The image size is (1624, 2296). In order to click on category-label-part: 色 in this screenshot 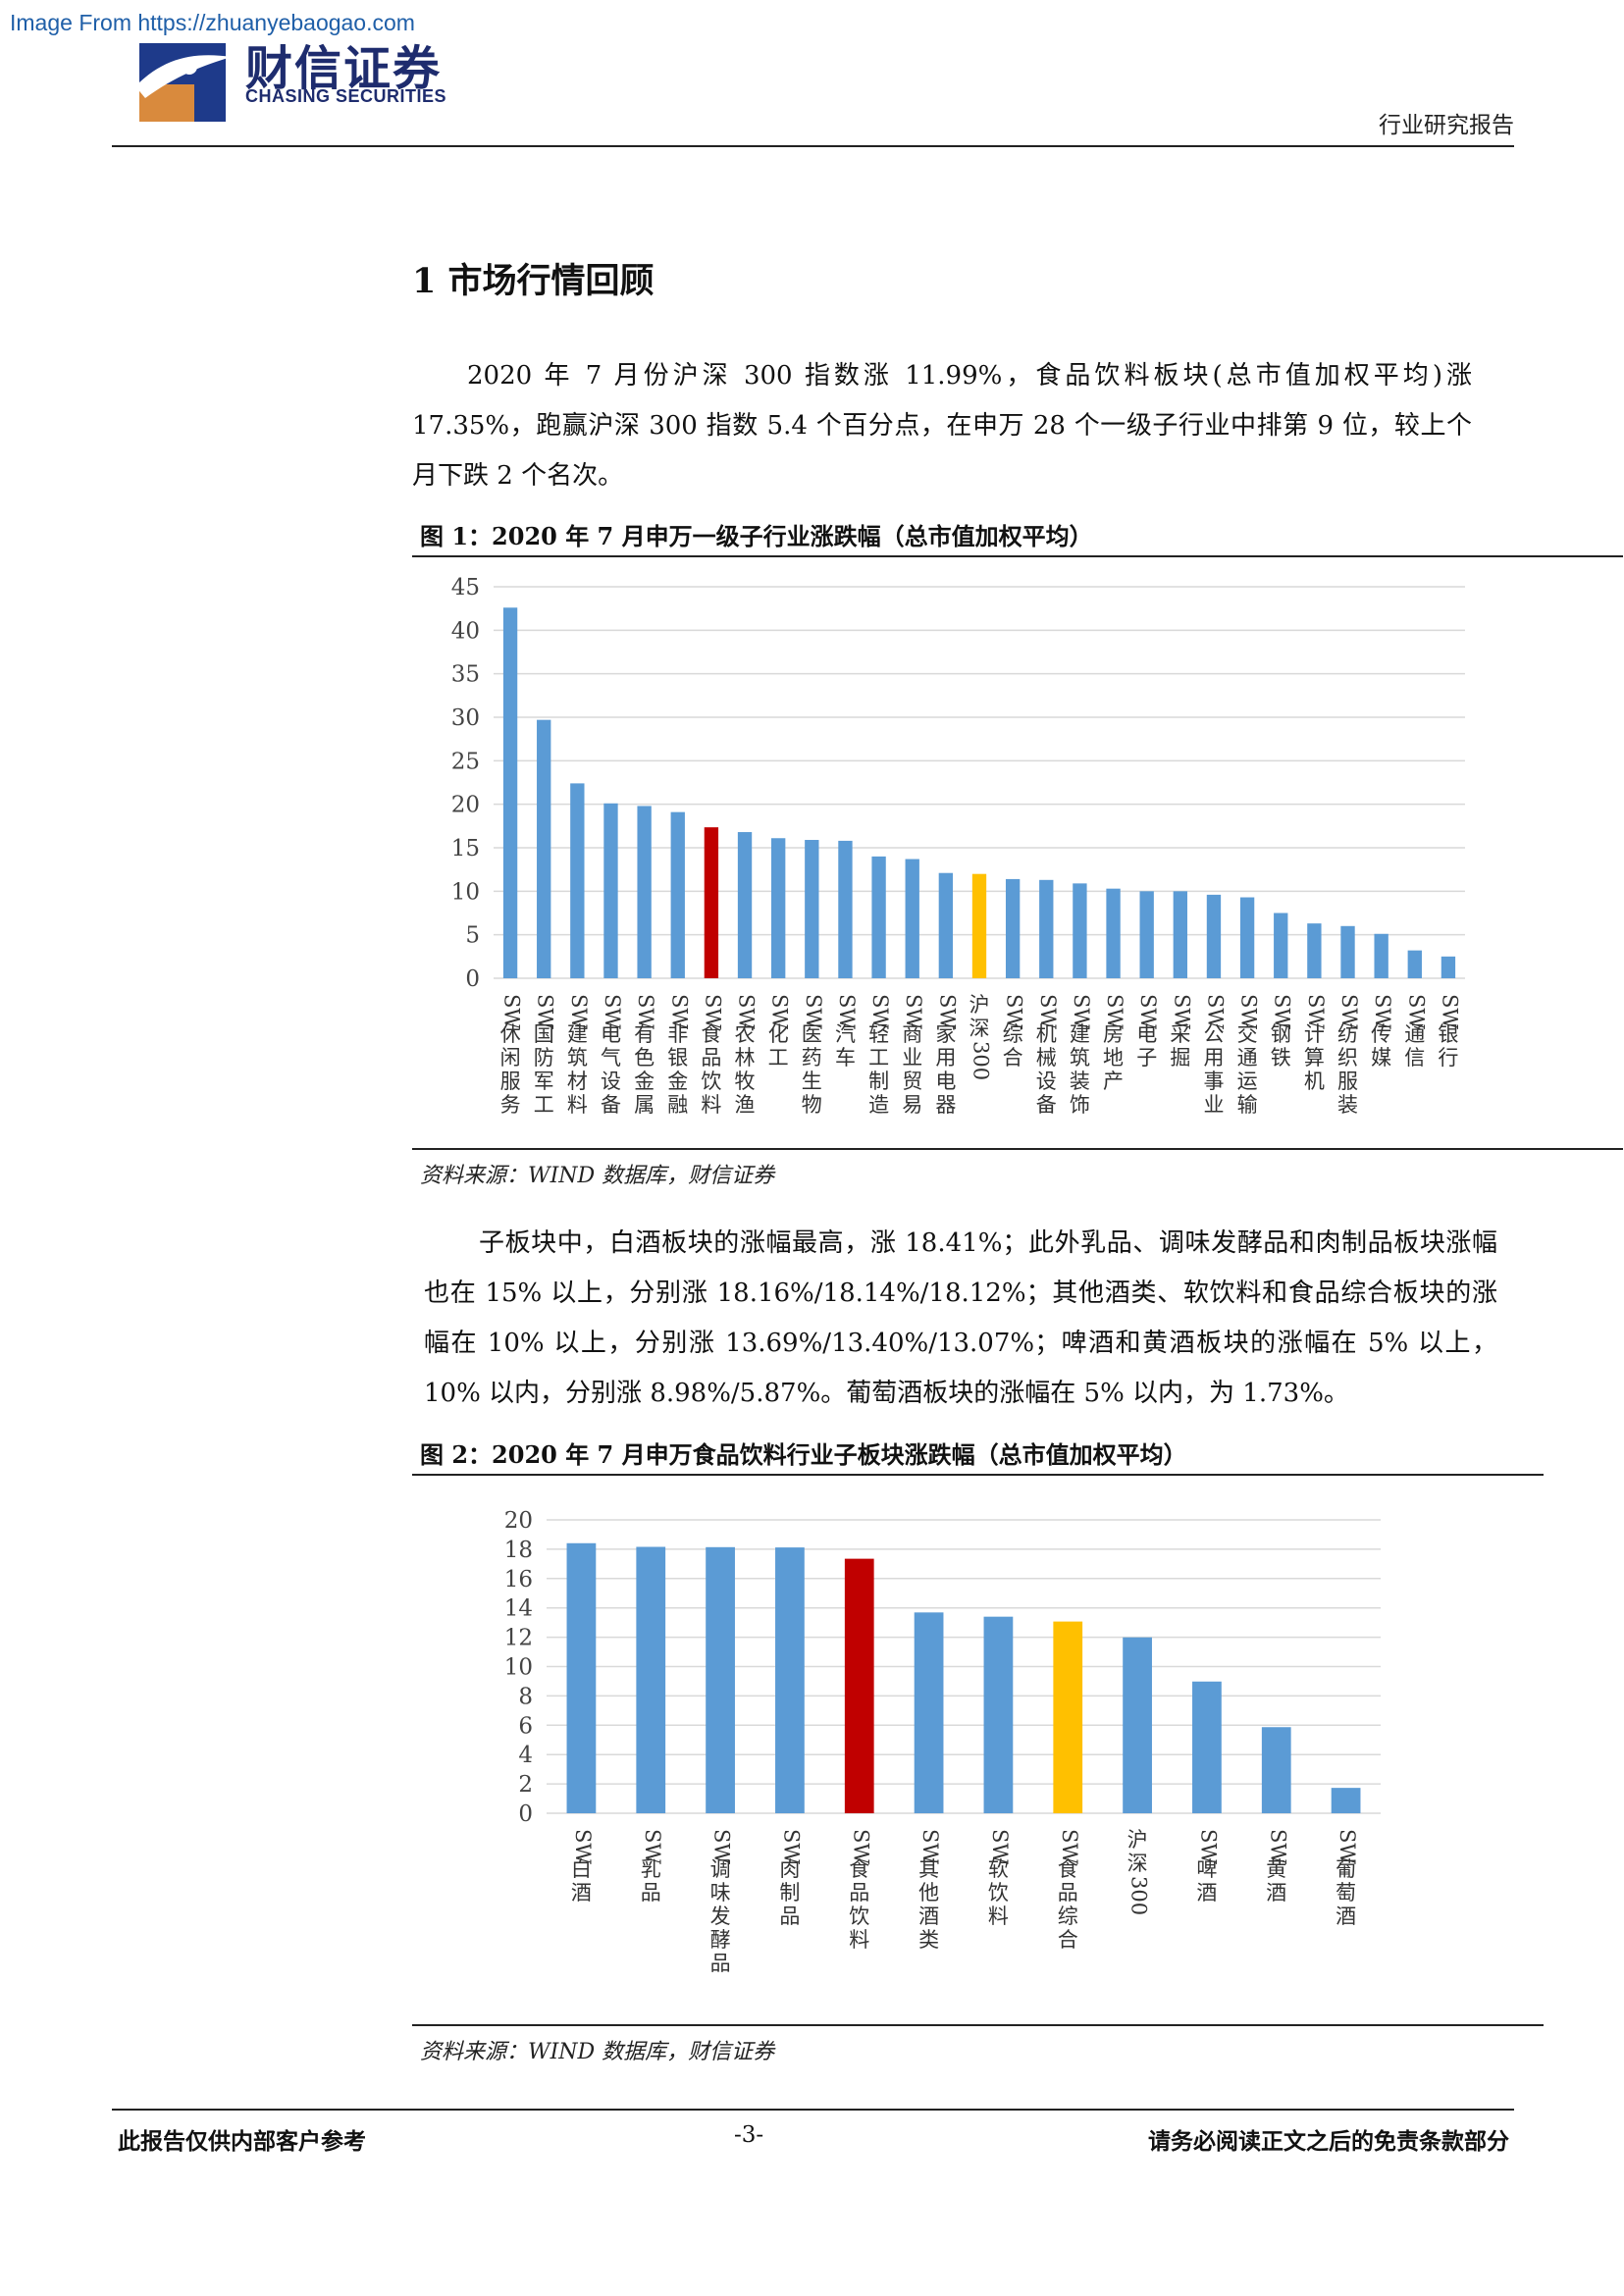, I will do `click(644, 1058)`.